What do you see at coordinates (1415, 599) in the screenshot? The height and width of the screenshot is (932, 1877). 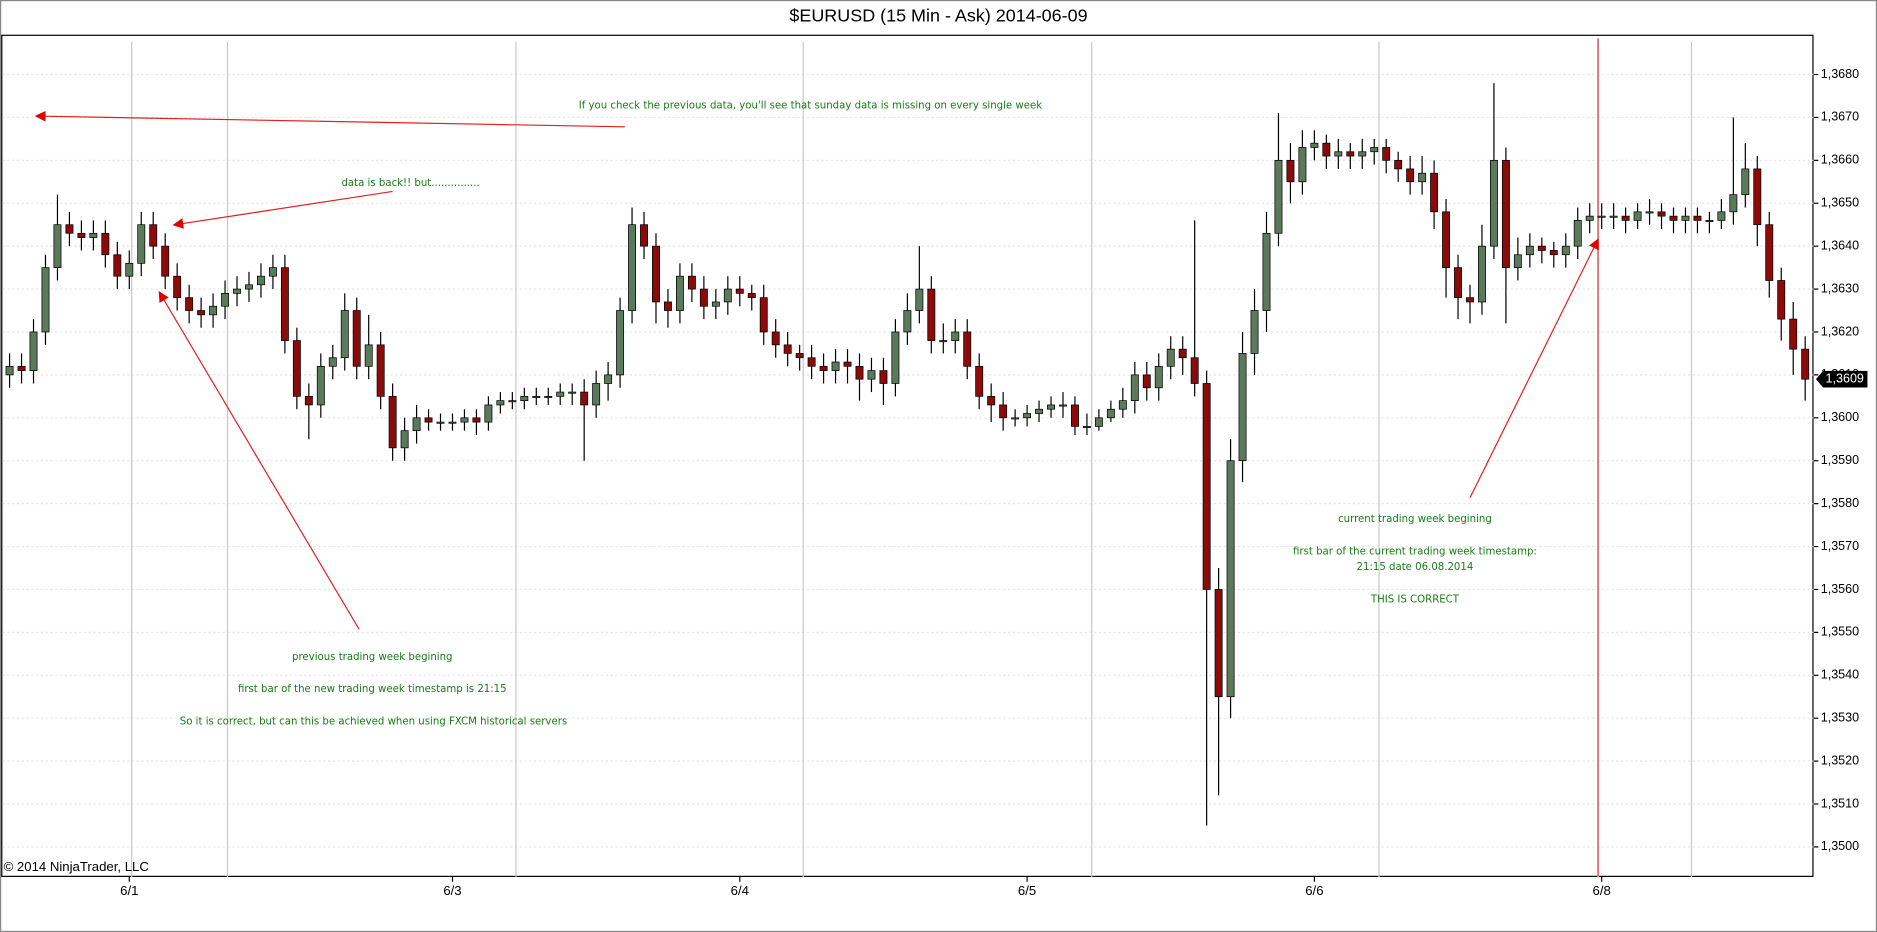 I see `annotation: THIS IS CORRECT` at bounding box center [1415, 599].